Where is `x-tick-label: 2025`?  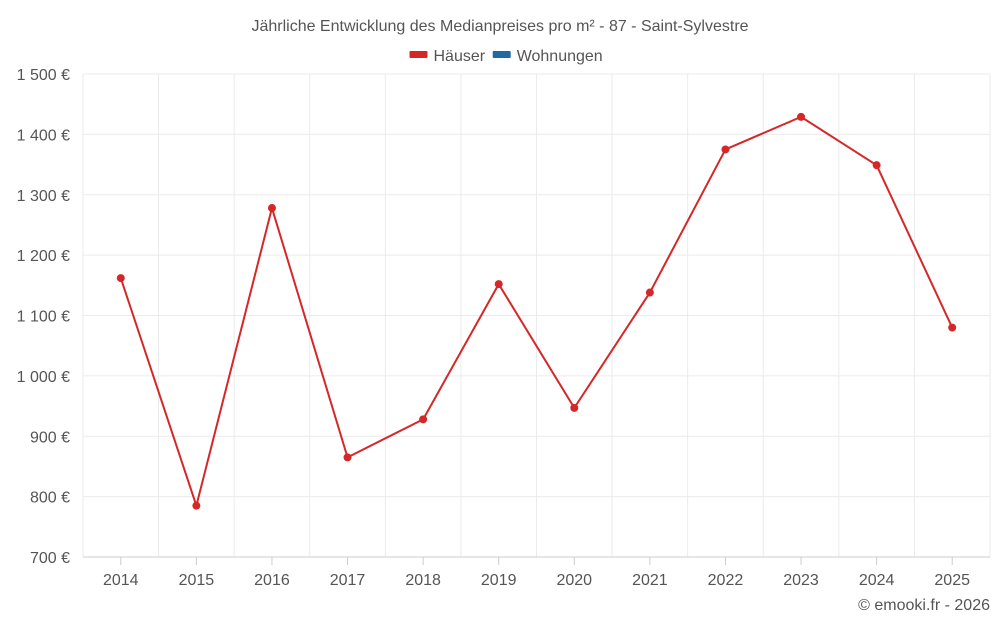
x-tick-label: 2025 is located at coordinates (952, 580).